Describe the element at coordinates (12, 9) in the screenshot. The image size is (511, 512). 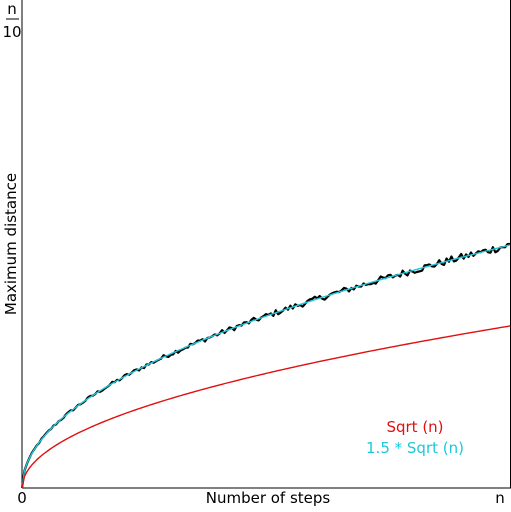
I see `y-tick-numerator: n` at that location.